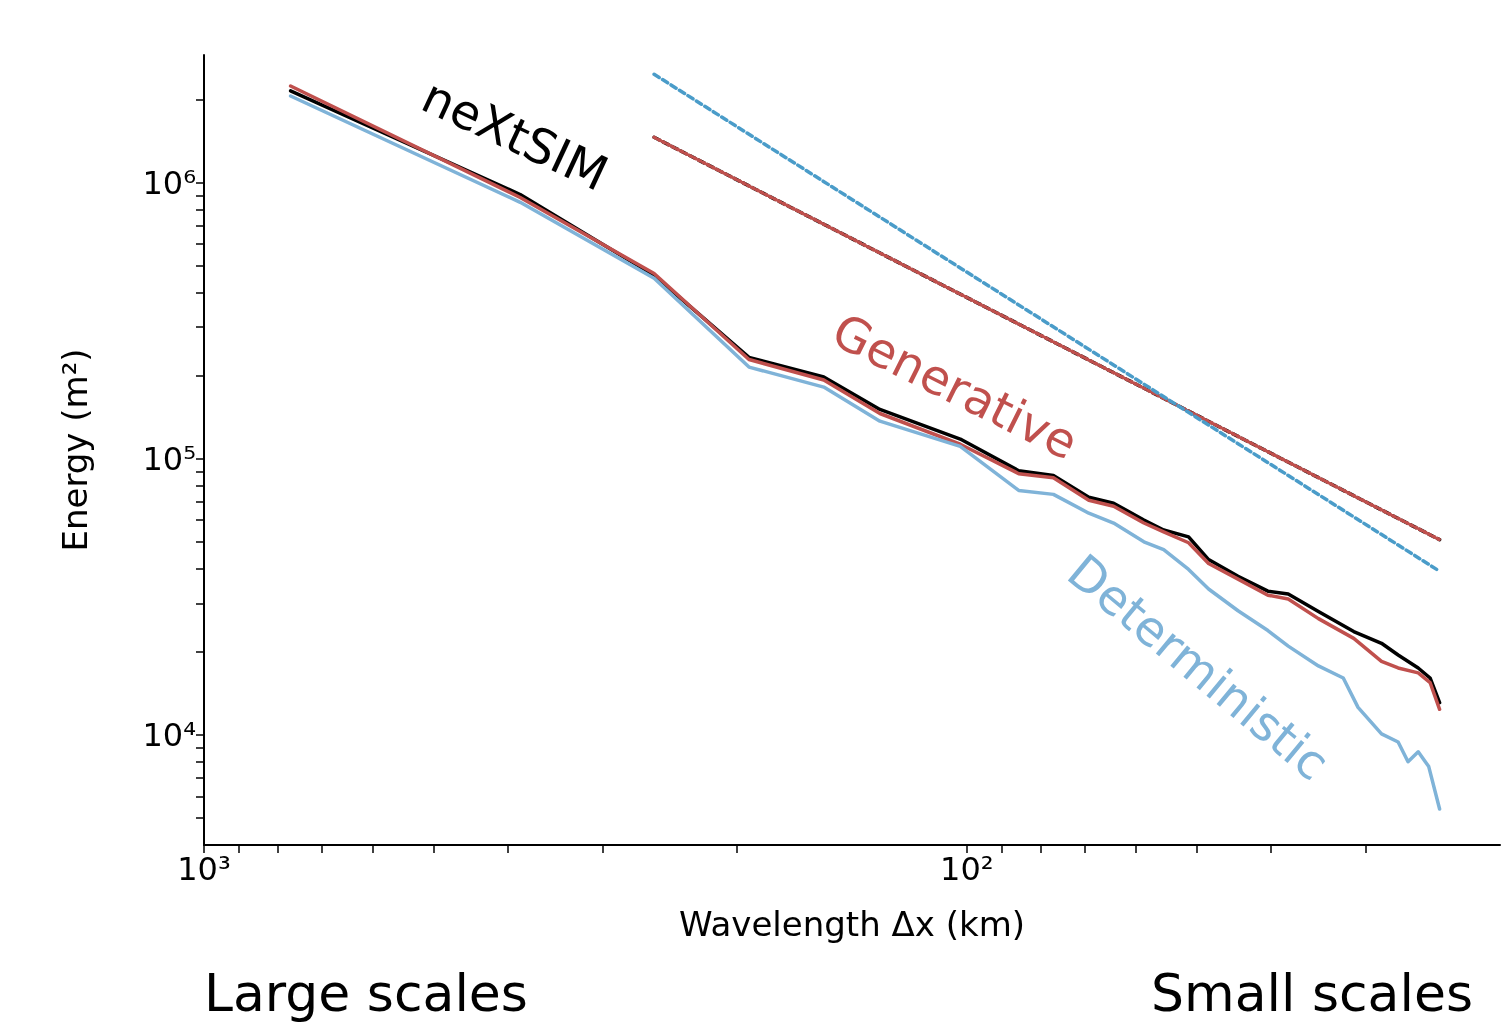  I want to click on x-axis-title: Wavelength Δx (km), so click(852, 924).